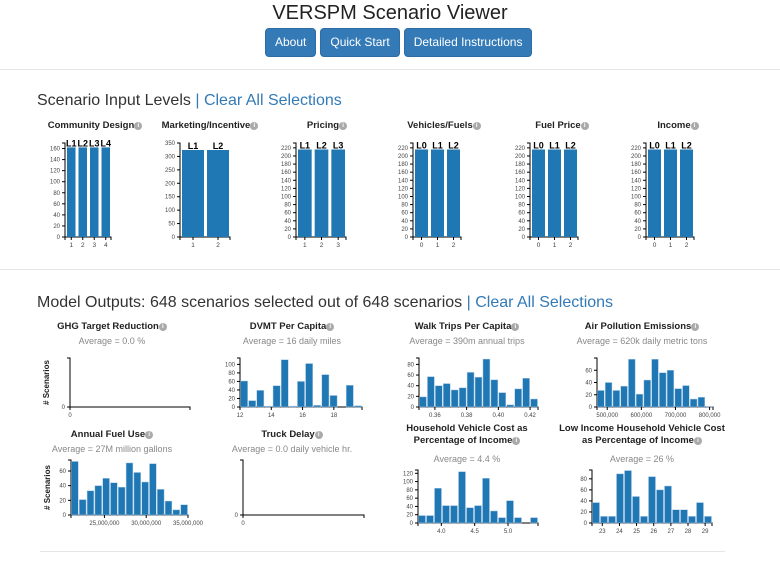 This screenshot has height=572, width=780. I want to click on clear-outputs-link: Clear All Selections, so click(544, 302).